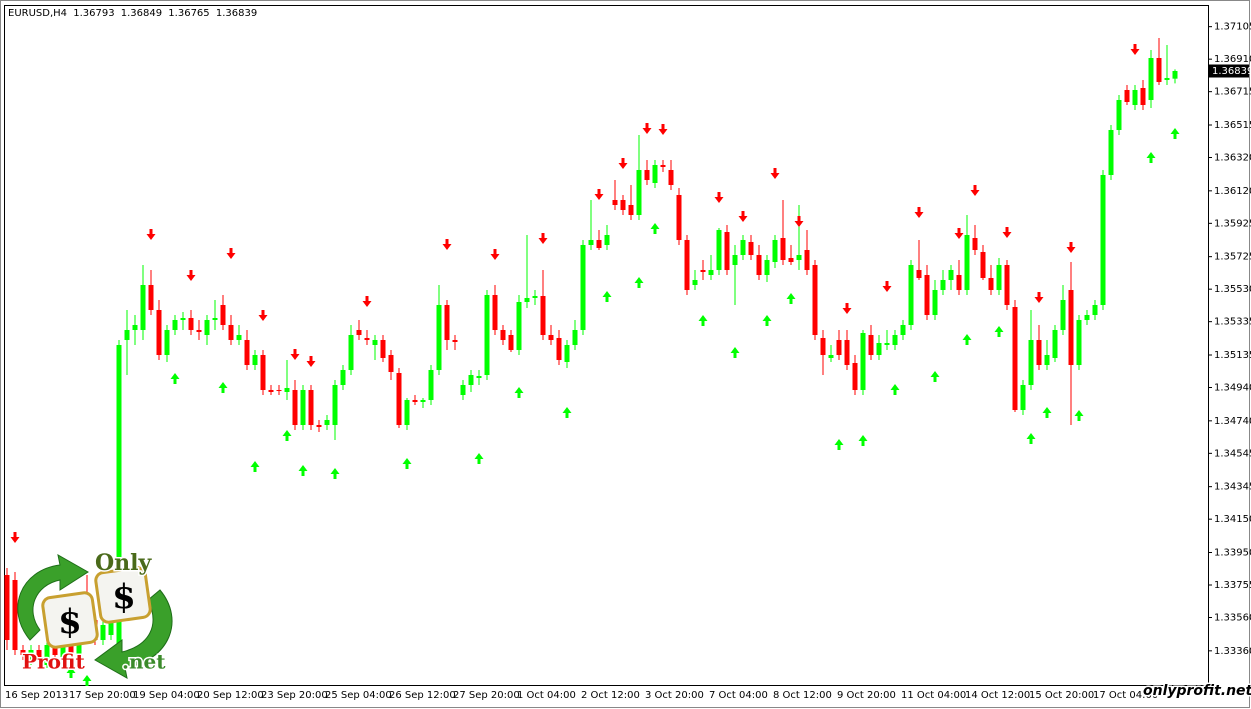 Image resolution: width=1251 pixels, height=709 pixels. Describe the element at coordinates (610, 695) in the screenshot. I see `x-tick-label: 2 Oct 12:00` at that location.